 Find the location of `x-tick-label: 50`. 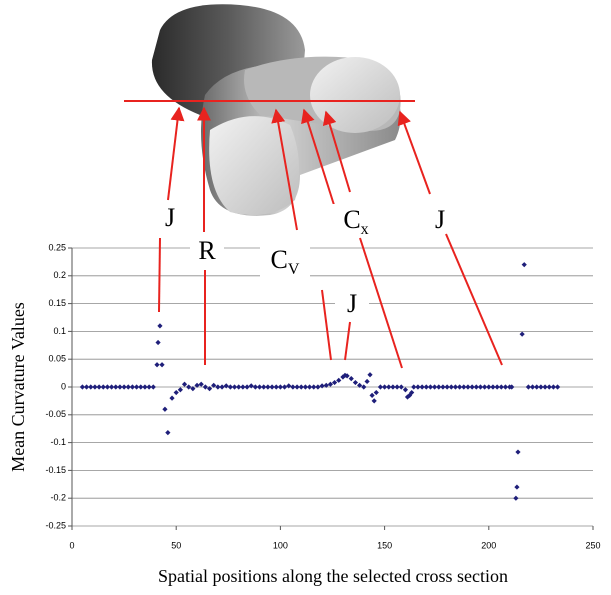

x-tick-label: 50 is located at coordinates (176, 545).